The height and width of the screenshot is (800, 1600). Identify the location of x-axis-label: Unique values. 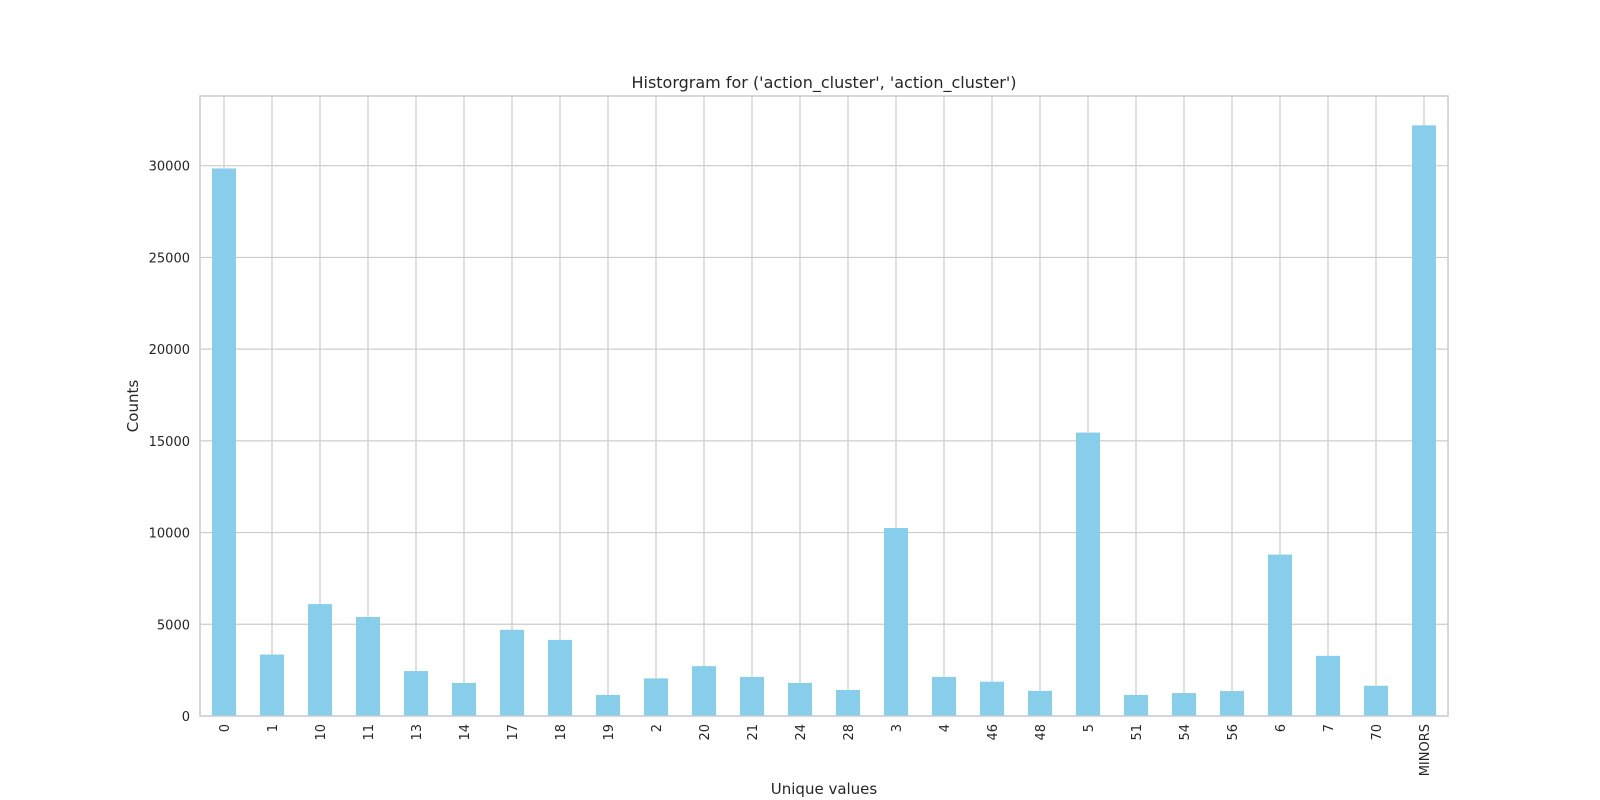
(824, 789).